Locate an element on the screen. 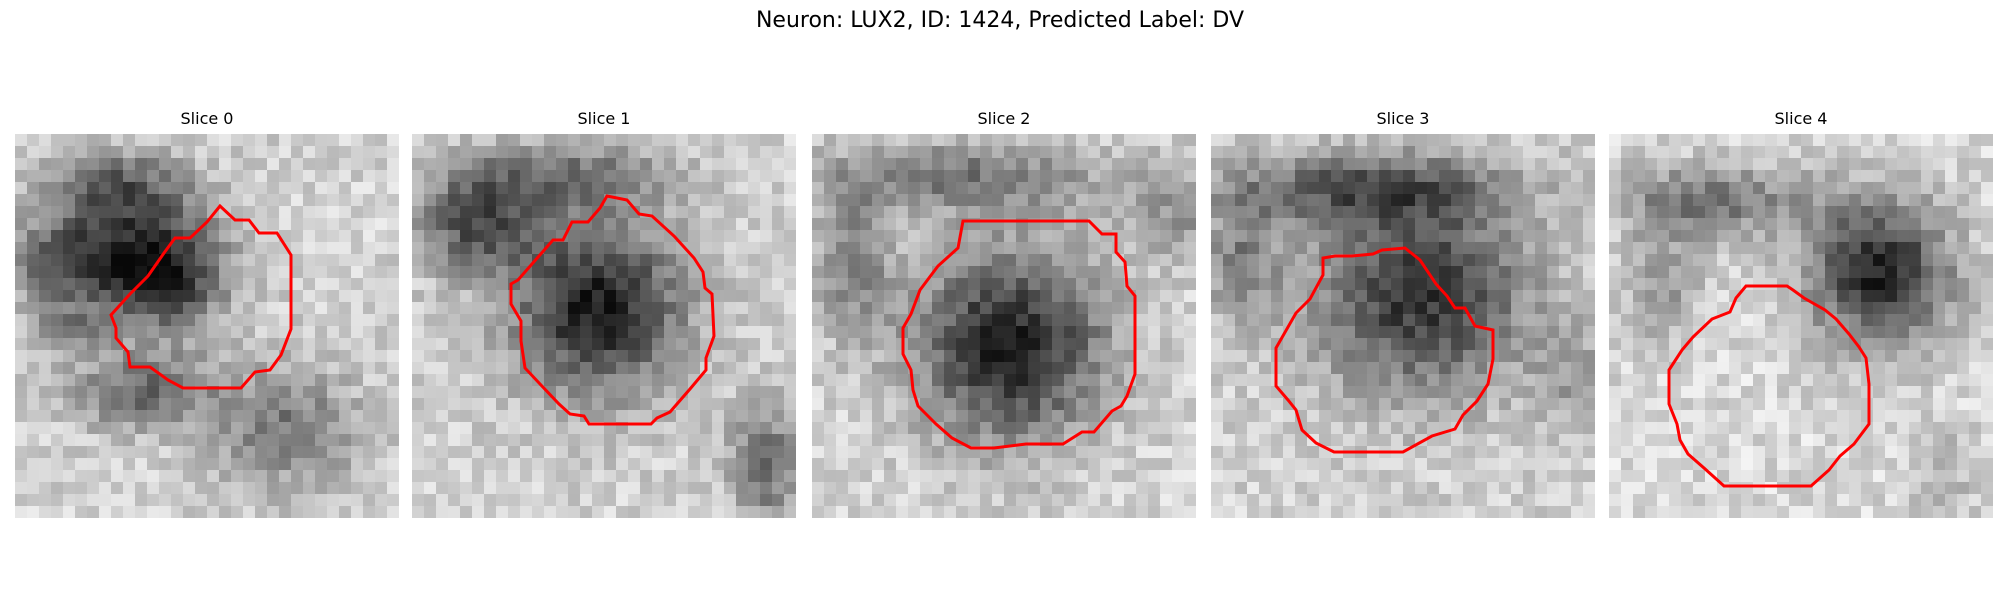 Image resolution: width=2000 pixels, height=600 pixels. slice-panel-2: Slice 2 is located at coordinates (1004, 313).